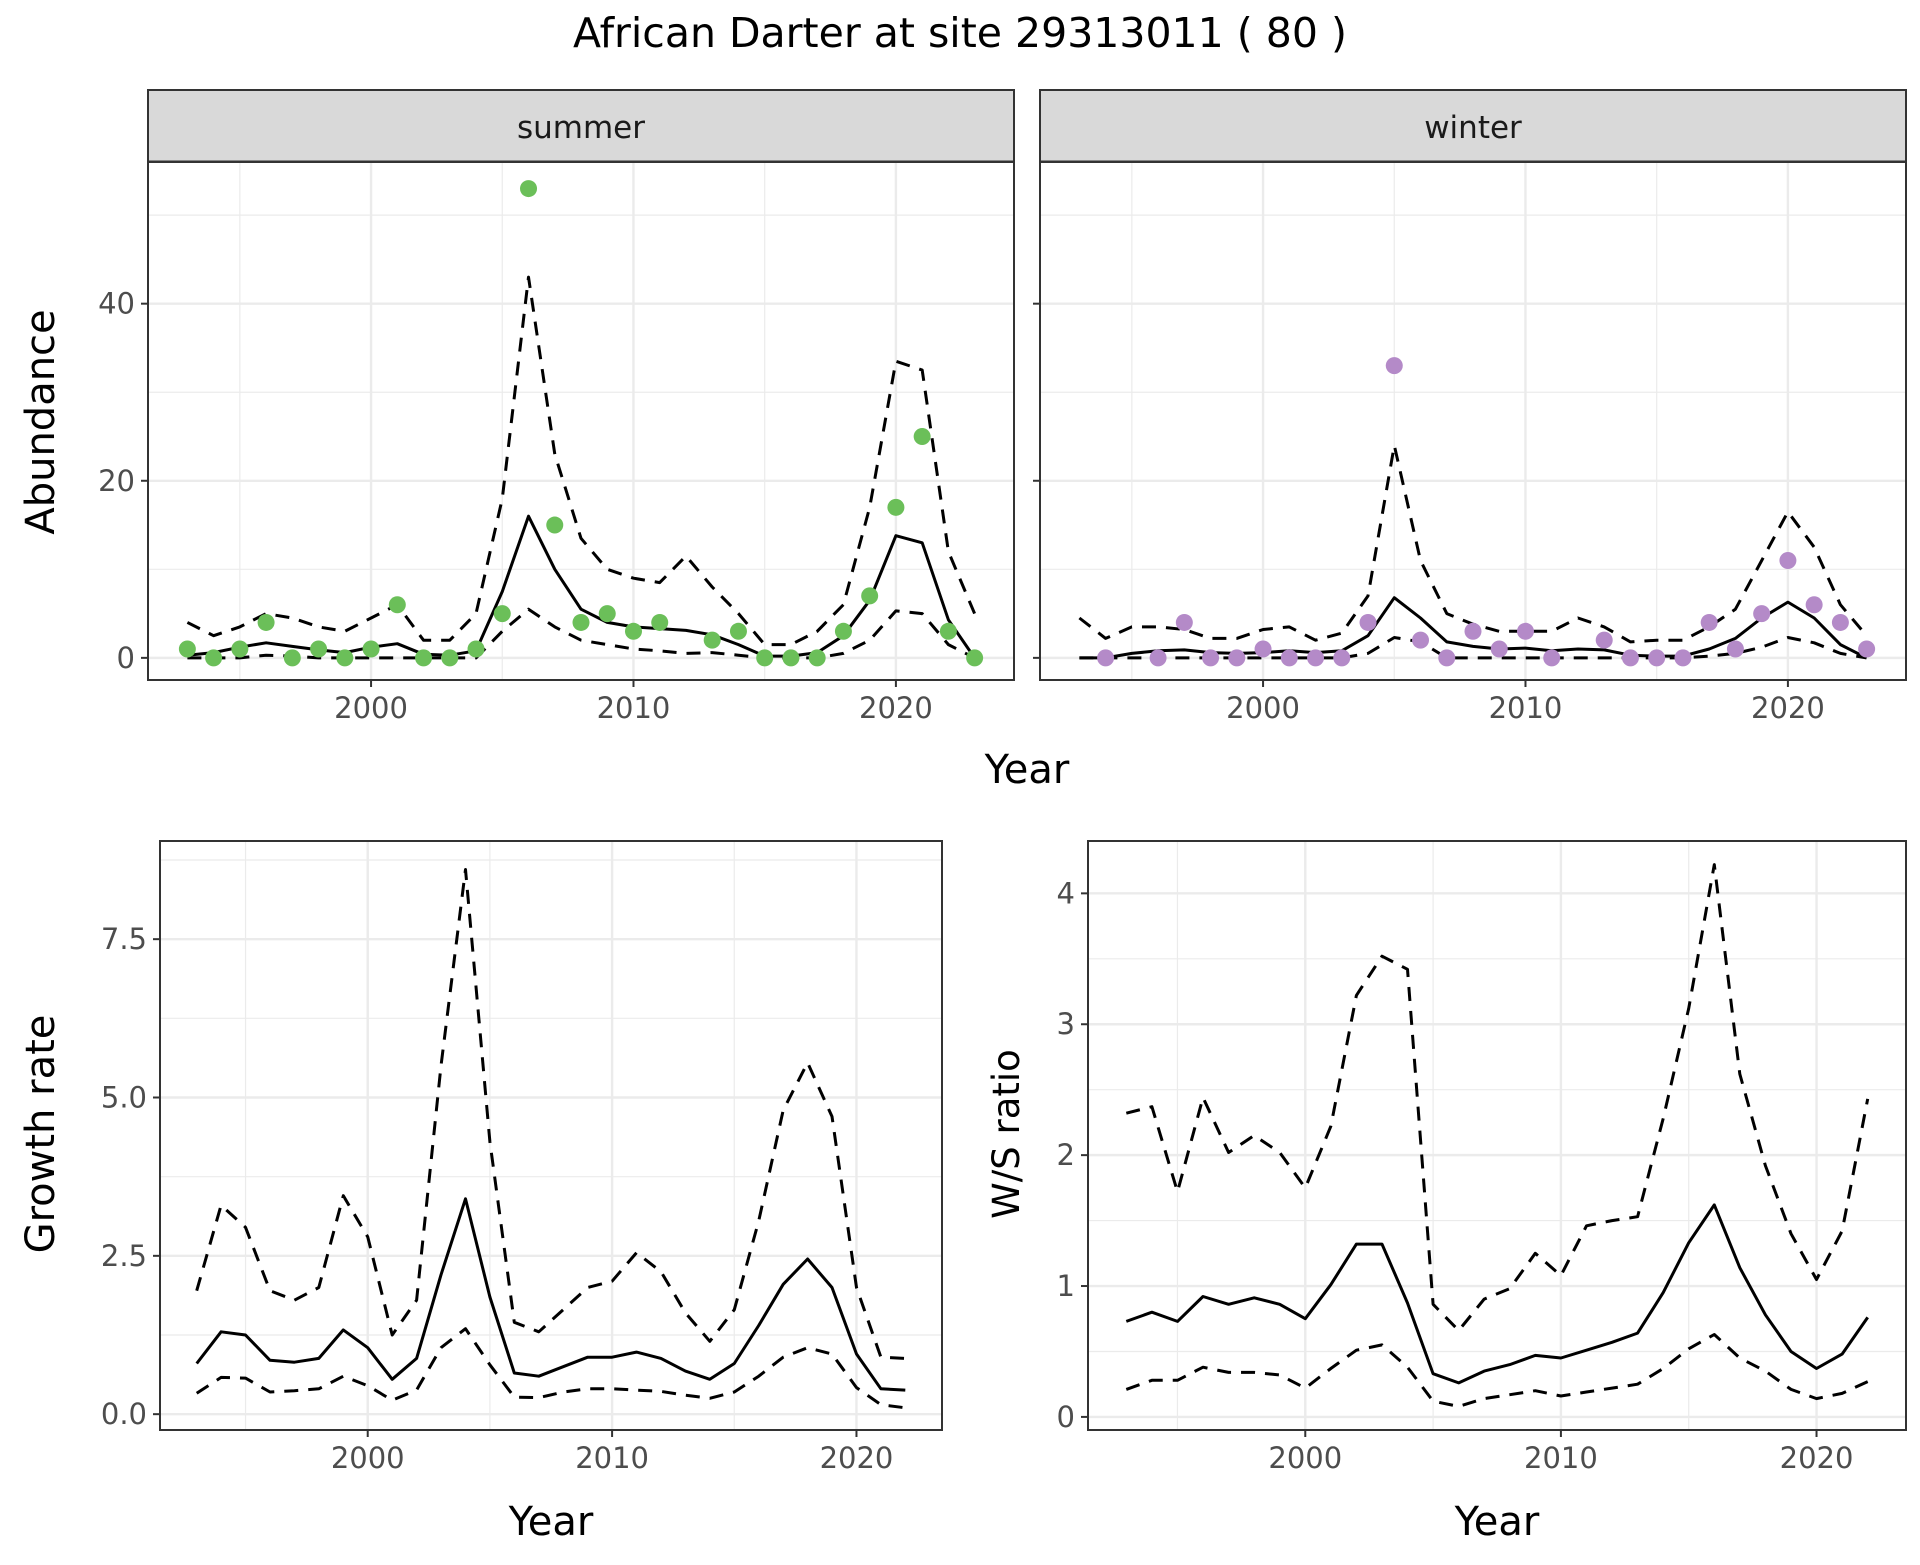  Describe the element at coordinates (116, 304) in the screenshot. I see `summer-y-tick-label: 40` at that location.